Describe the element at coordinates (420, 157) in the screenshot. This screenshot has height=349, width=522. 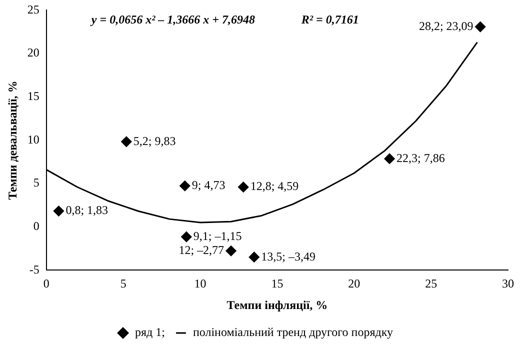
I see `data-label: 22,3; 7,86` at that location.